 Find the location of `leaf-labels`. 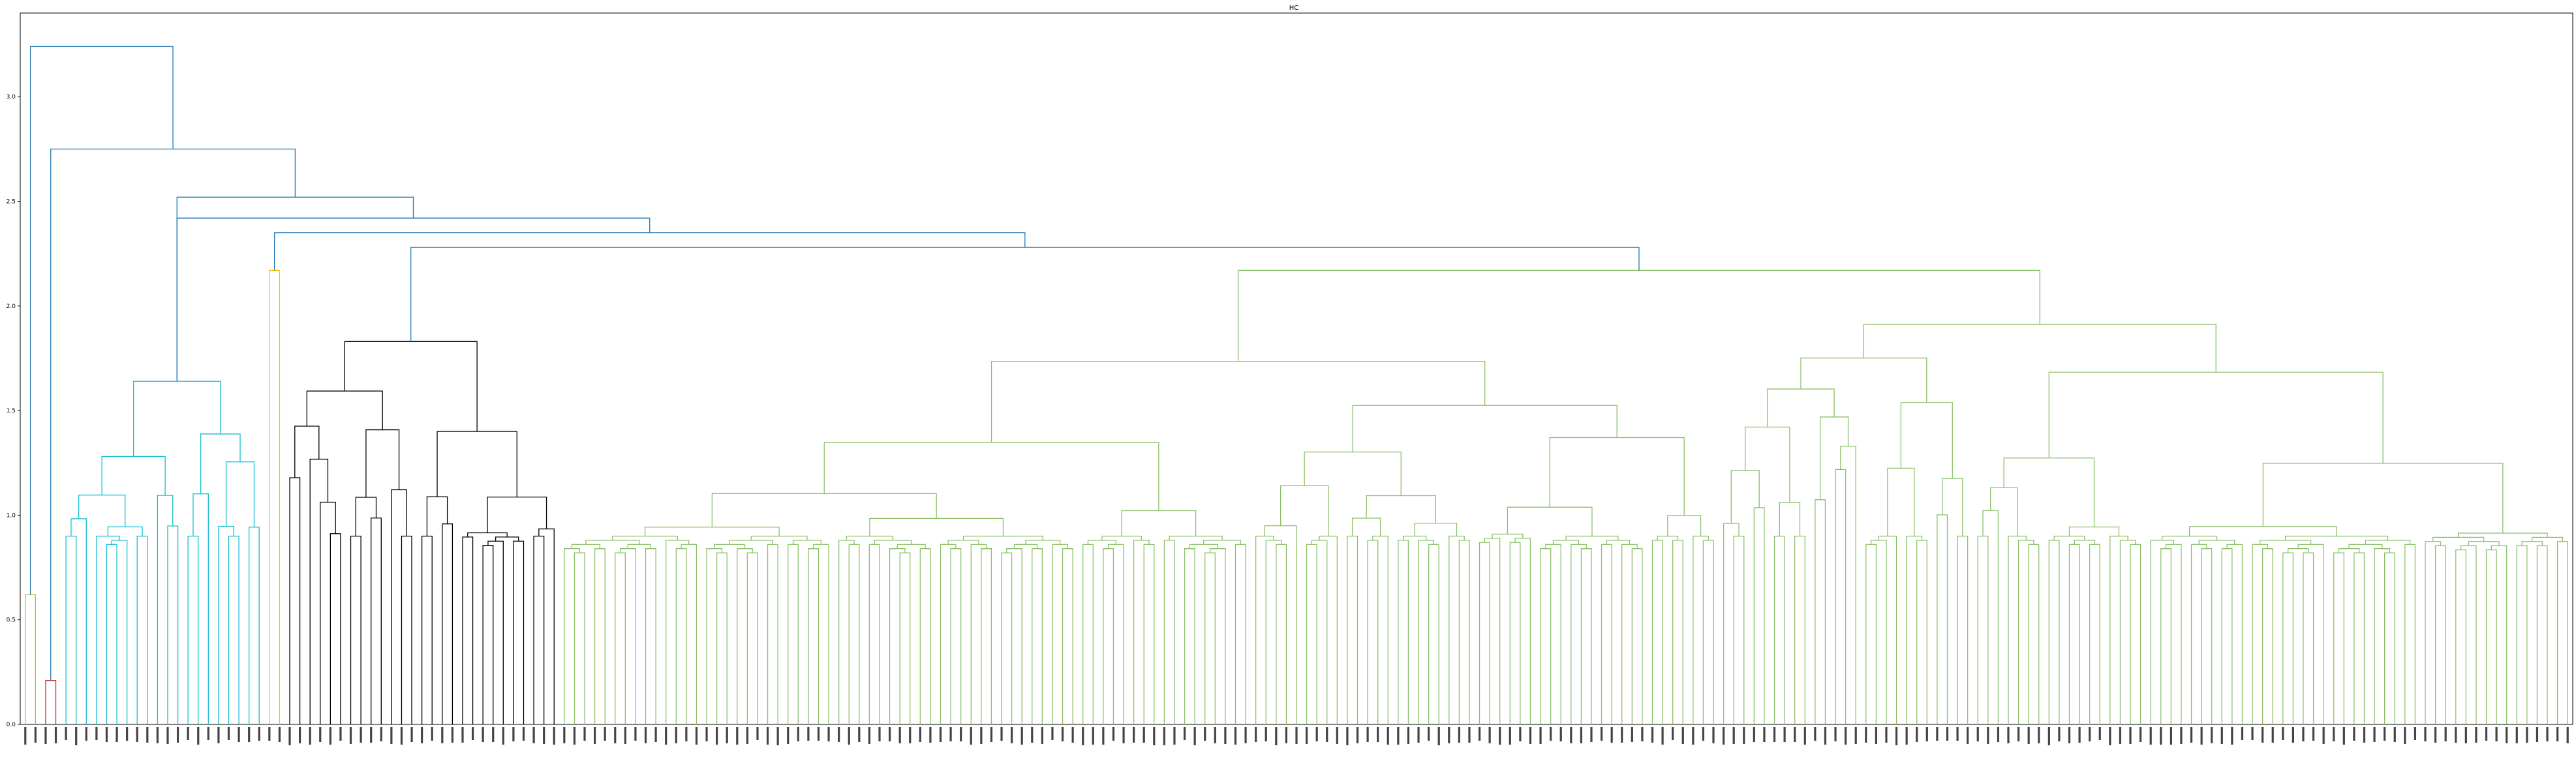

leaf-labels is located at coordinates (1296, 736).